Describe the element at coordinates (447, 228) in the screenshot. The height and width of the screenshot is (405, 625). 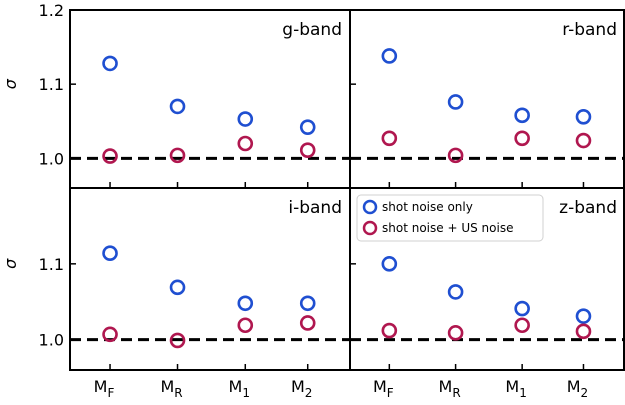
I see `legend-entry: shot noise + US noise` at that location.